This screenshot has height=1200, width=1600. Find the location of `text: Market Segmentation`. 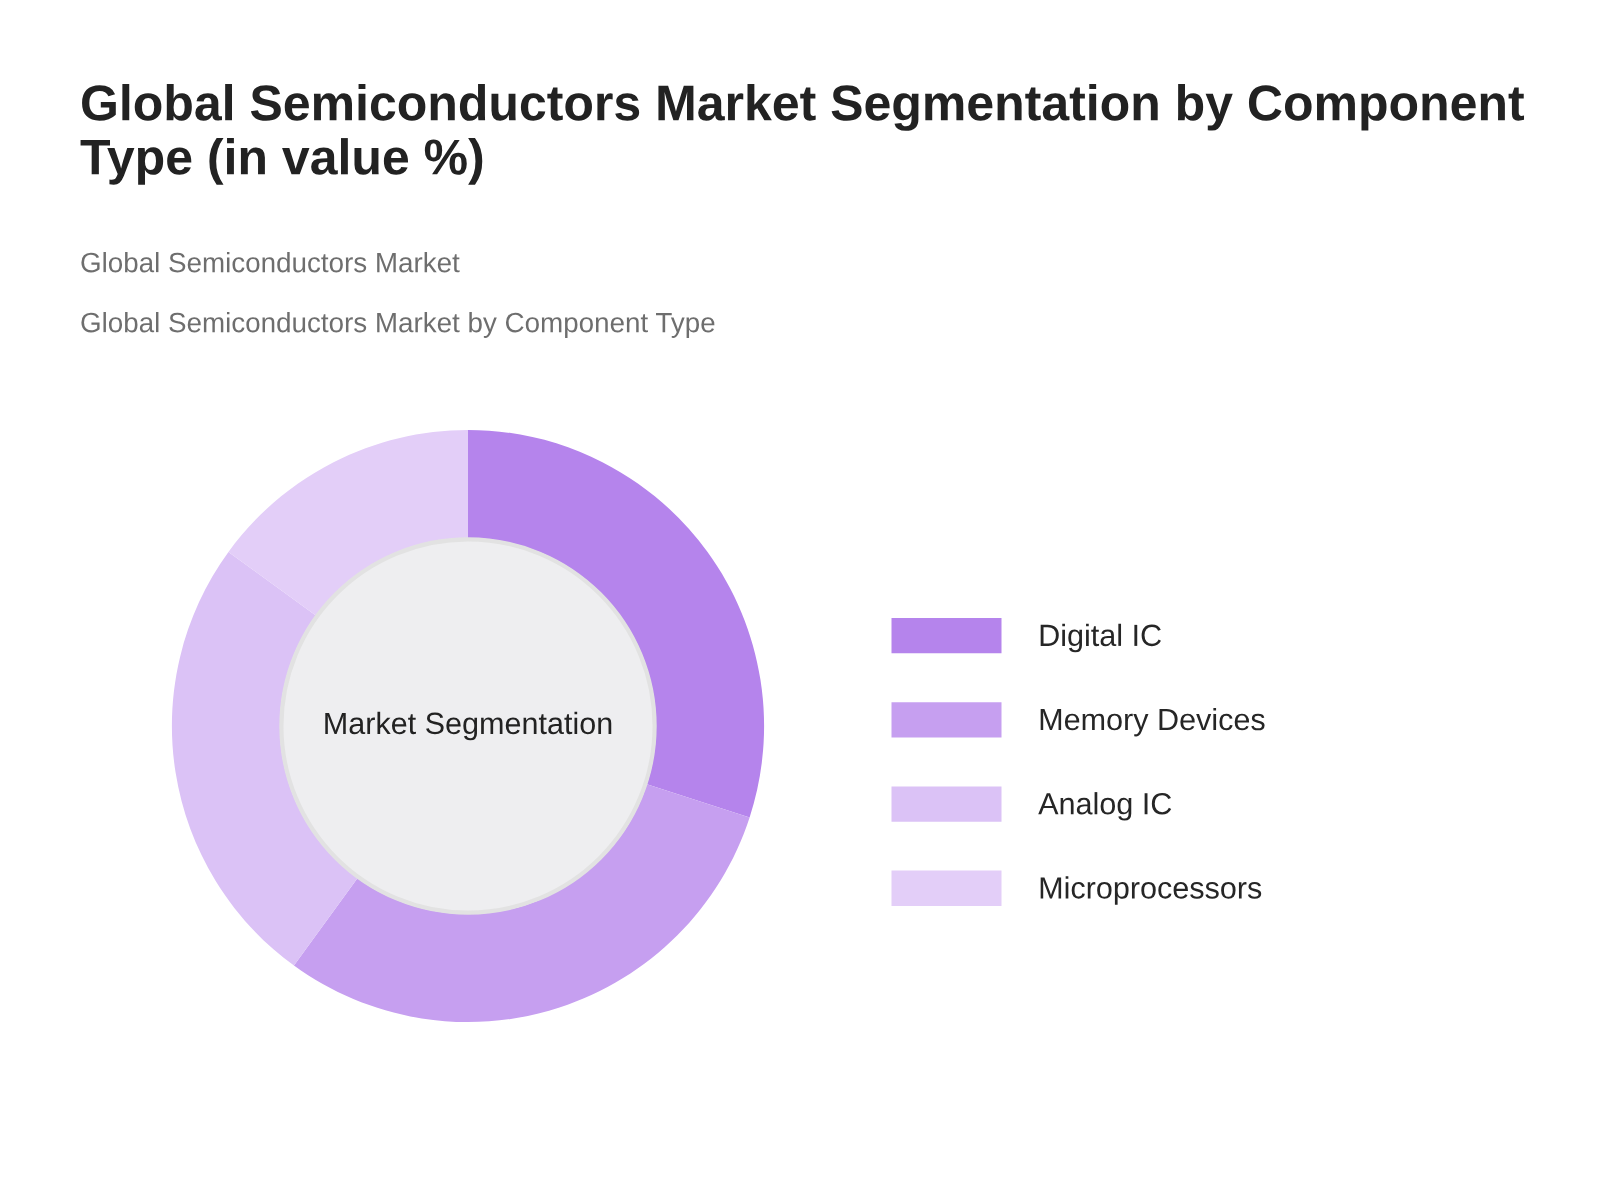

text: Market Segmentation is located at coordinates (468, 726).